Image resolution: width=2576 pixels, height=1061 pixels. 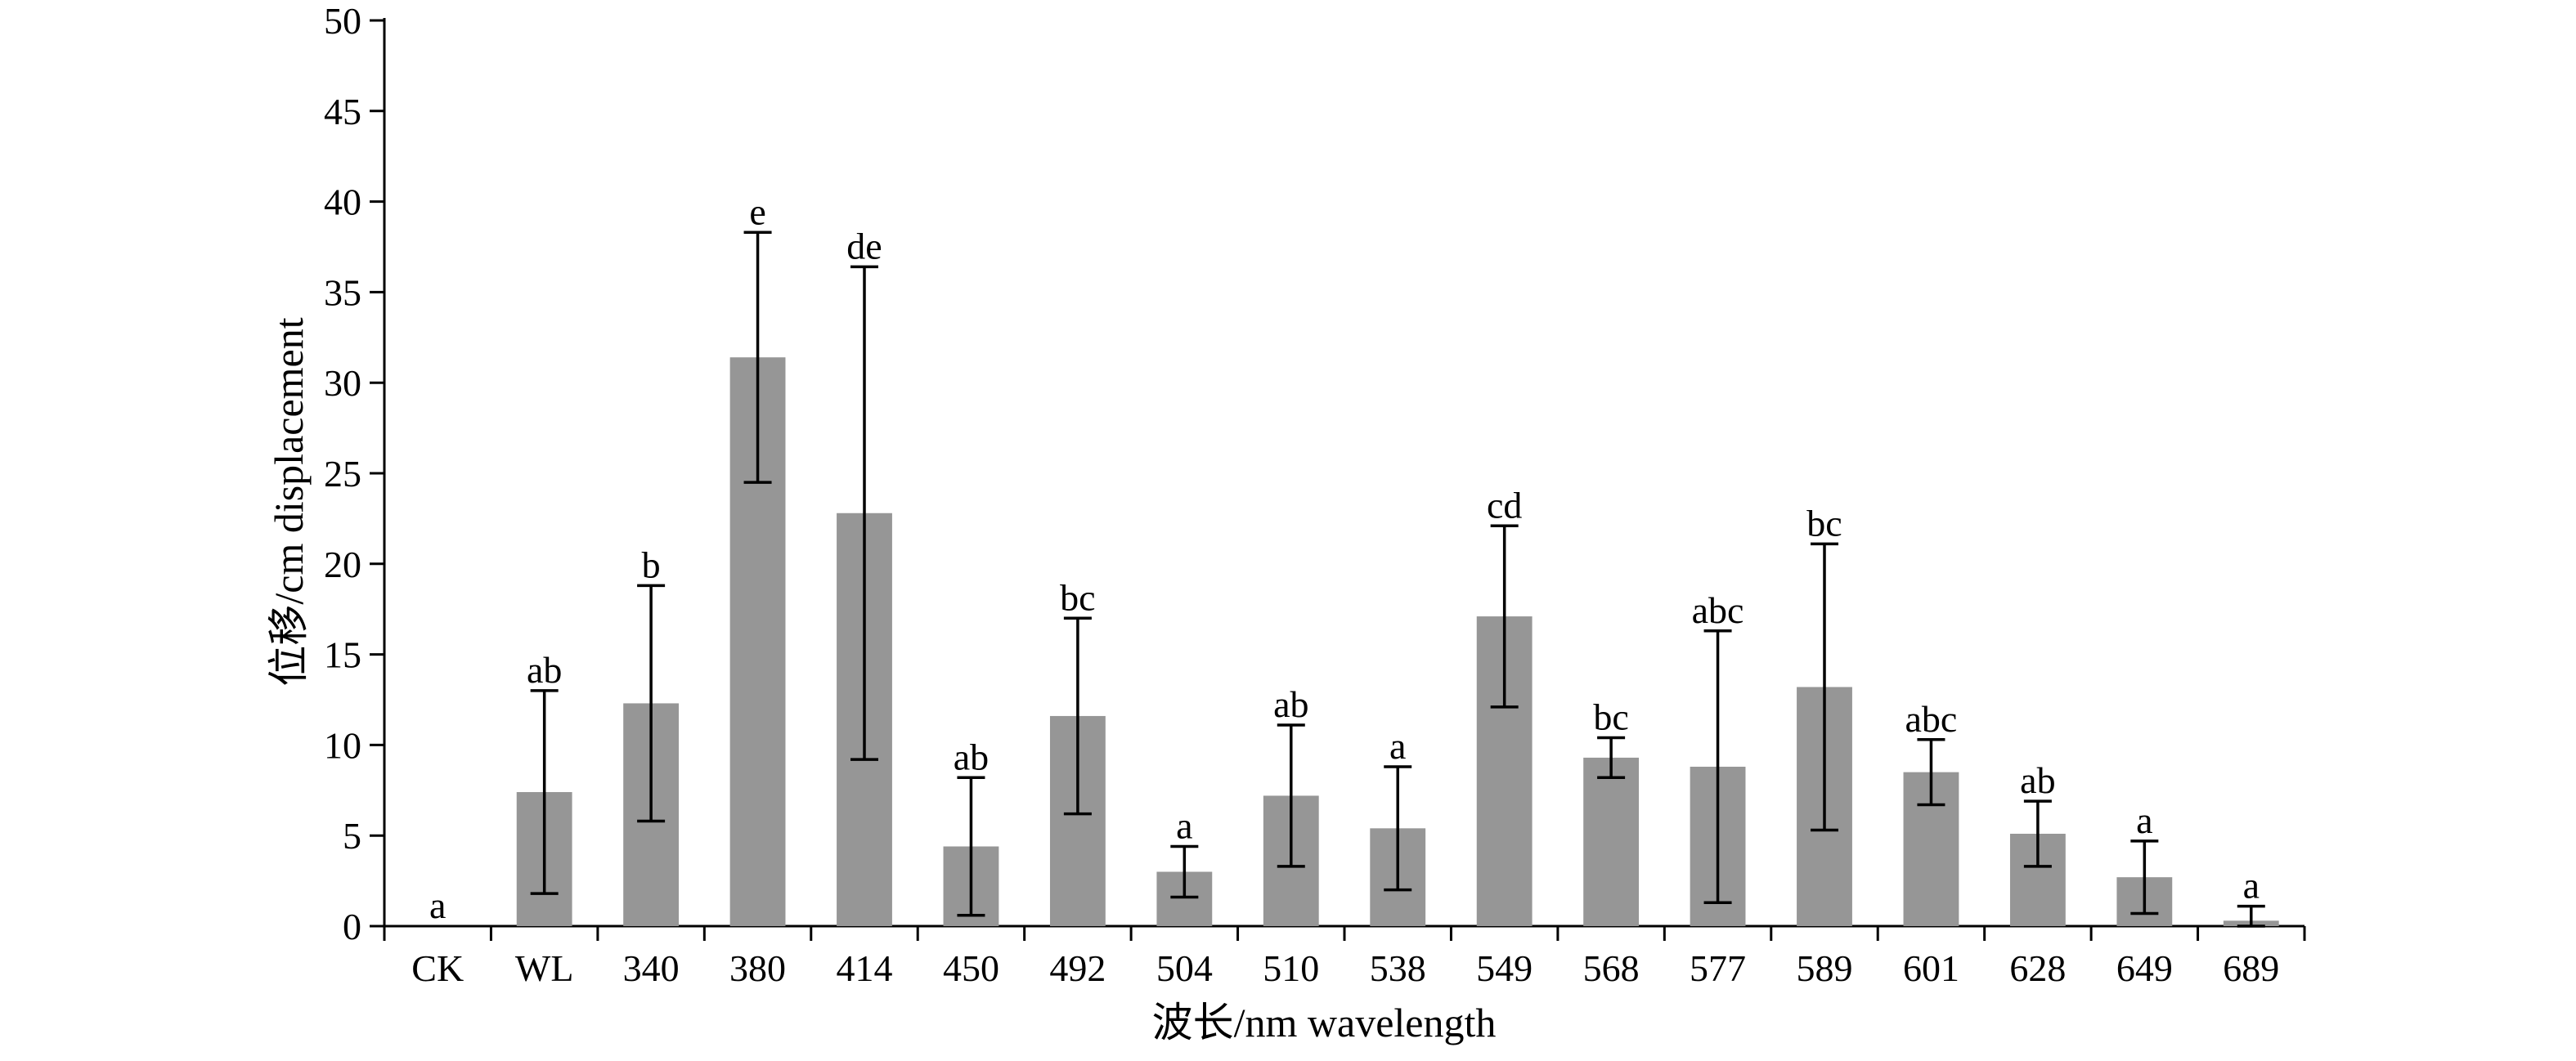 I want to click on x-tick-label: WL, so click(x=545, y=968).